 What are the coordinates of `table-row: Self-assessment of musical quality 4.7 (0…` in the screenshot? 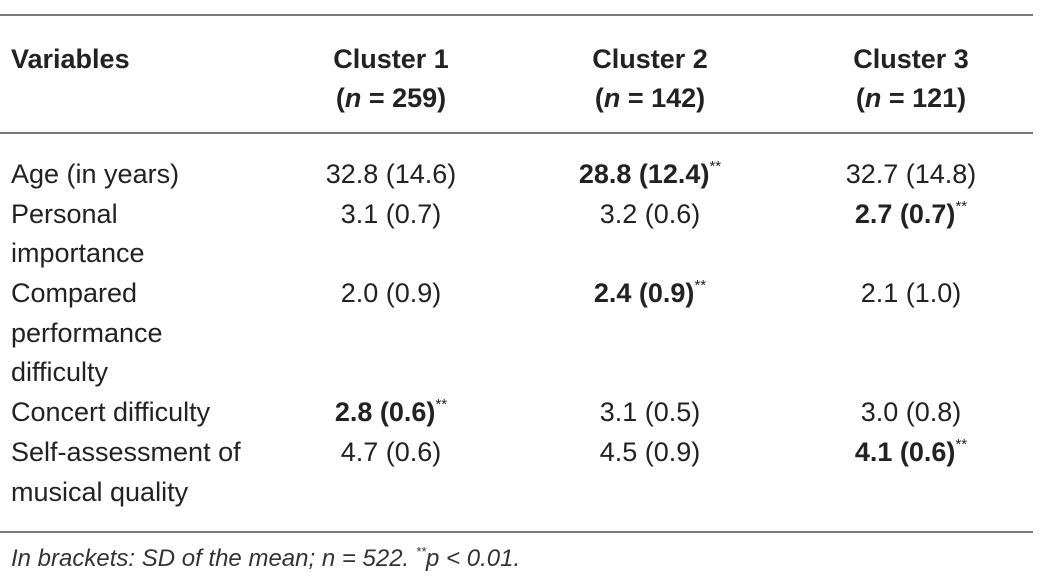 It's located at (522, 472).